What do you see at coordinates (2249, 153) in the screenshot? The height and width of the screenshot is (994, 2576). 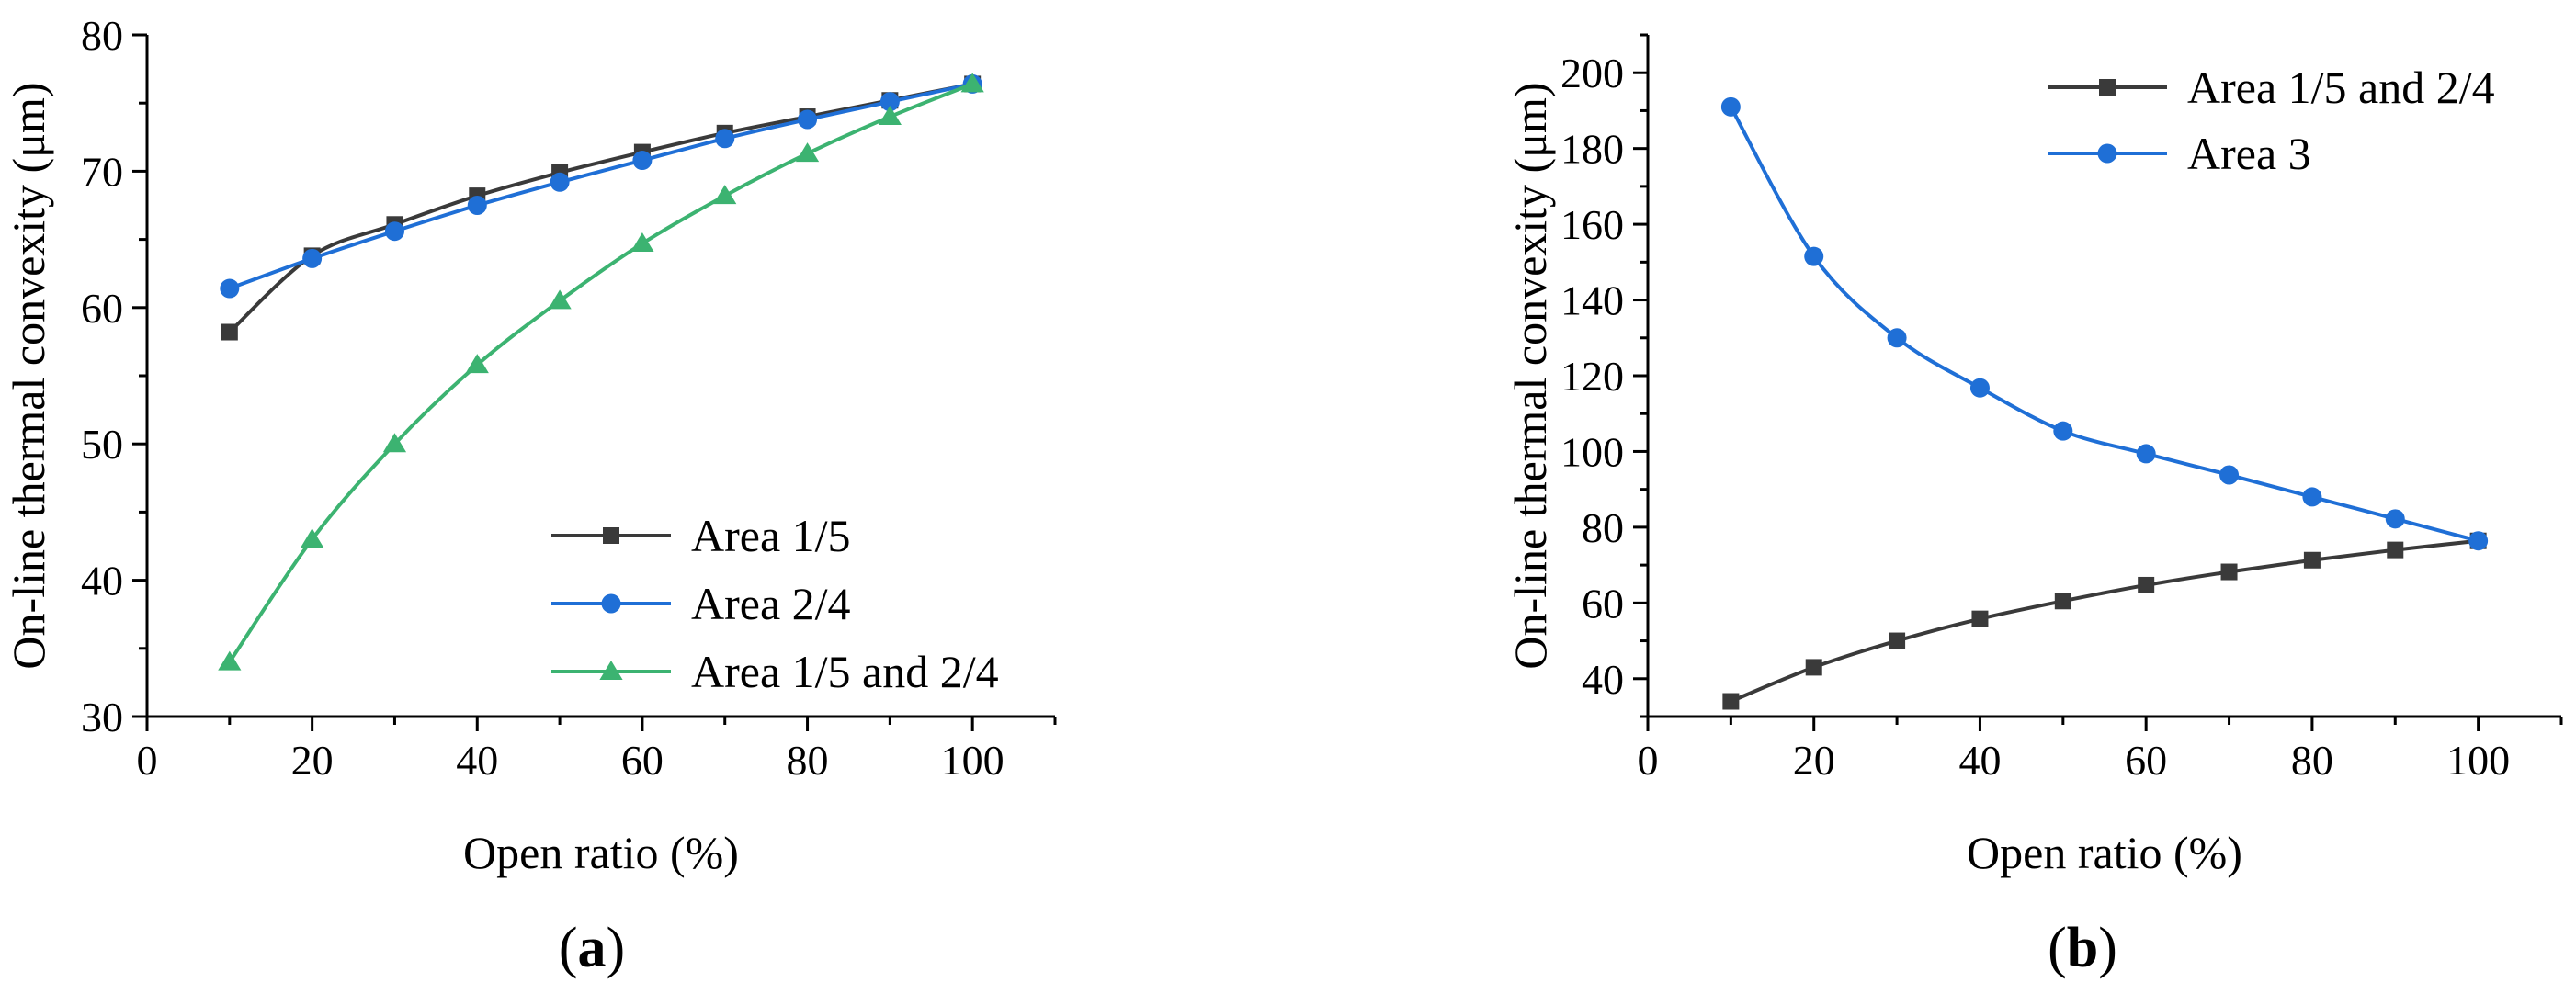 I see `panel-b-legend-label: Area 3` at bounding box center [2249, 153].